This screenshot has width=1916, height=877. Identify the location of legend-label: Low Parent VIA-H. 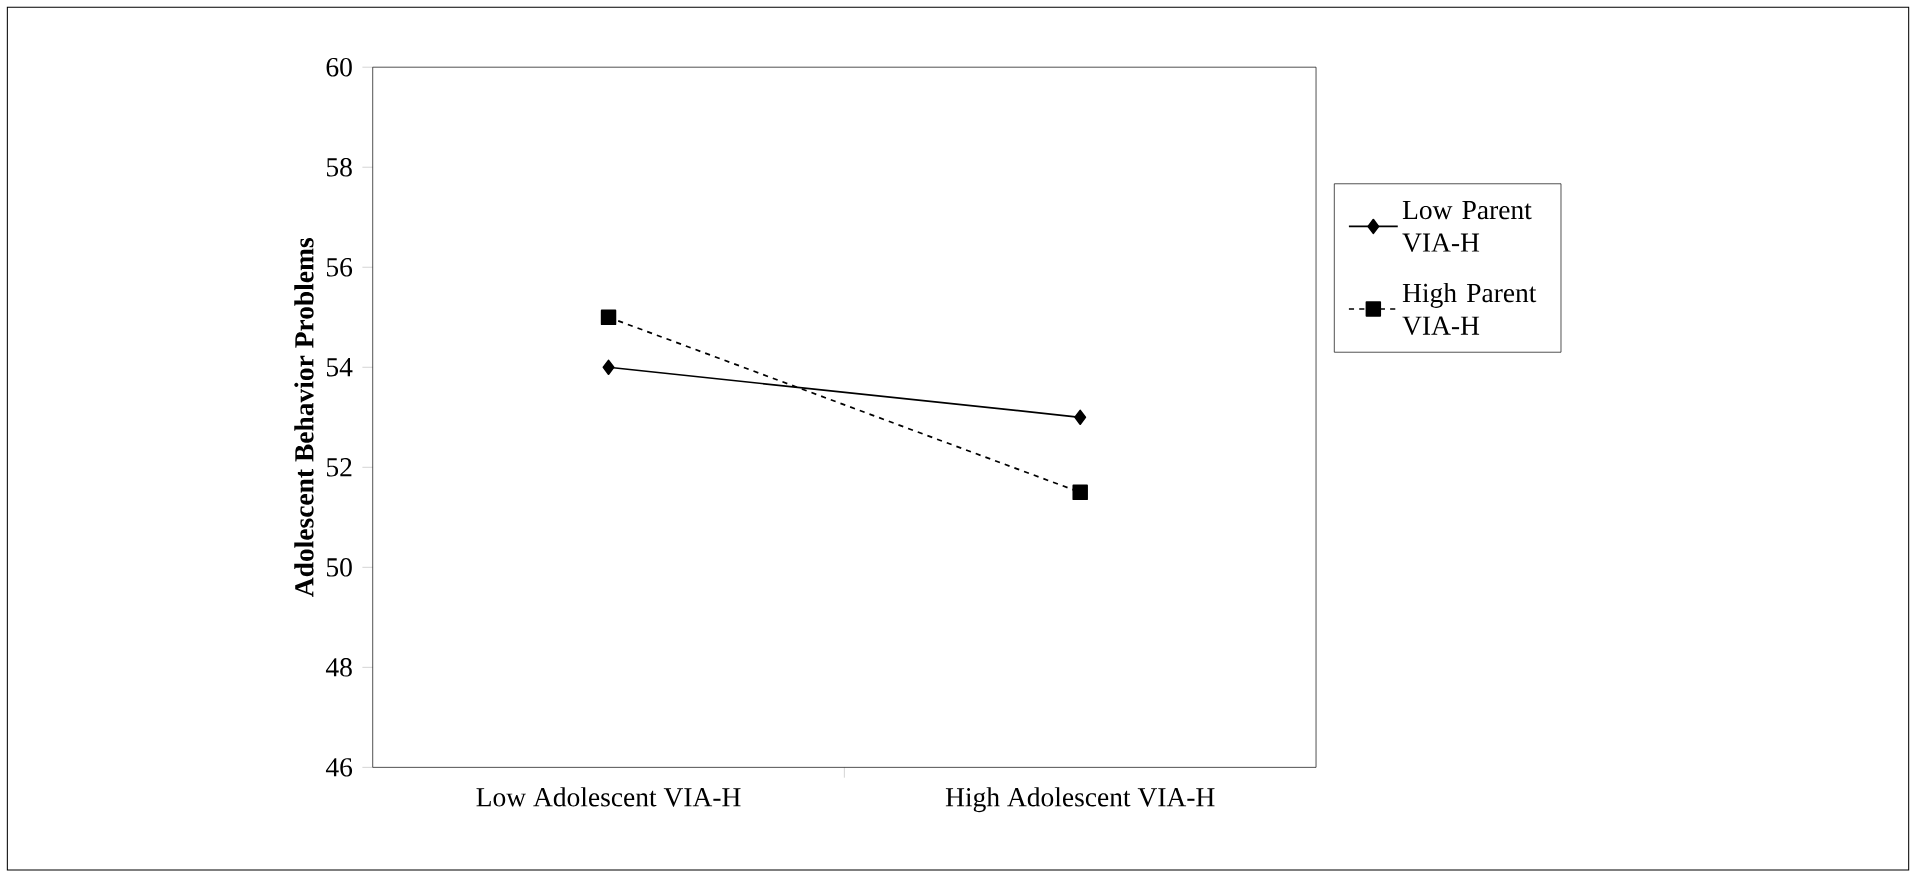
(1467, 226).